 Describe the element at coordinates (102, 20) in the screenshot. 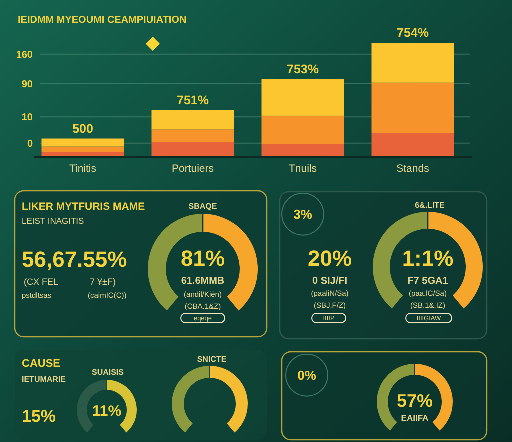

I see `chart-title: IEIDMM MYEOUMI CEAMPIUIATION` at that location.